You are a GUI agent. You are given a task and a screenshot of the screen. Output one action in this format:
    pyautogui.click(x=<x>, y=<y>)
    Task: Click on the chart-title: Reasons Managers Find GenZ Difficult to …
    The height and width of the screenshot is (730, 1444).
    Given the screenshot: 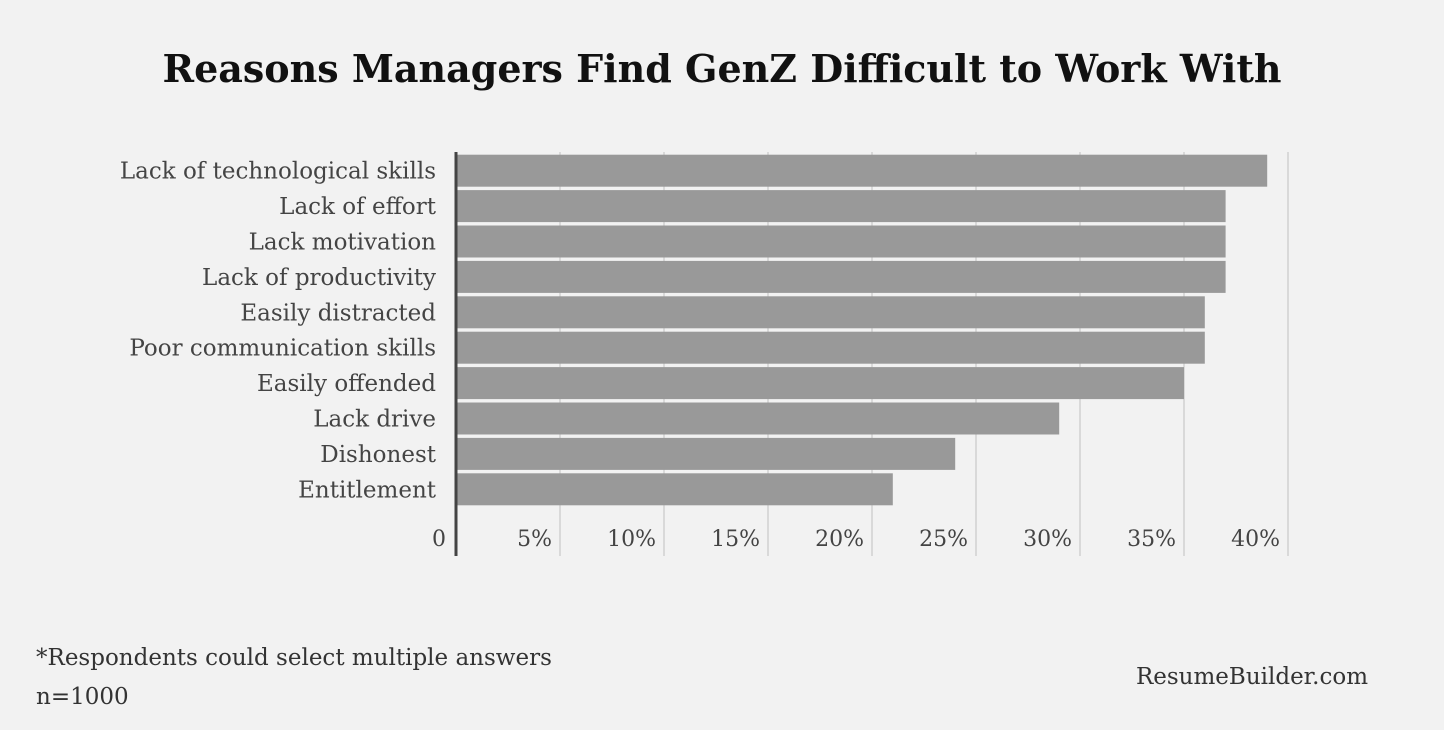 What is the action you would take?
    pyautogui.click(x=722, y=68)
    